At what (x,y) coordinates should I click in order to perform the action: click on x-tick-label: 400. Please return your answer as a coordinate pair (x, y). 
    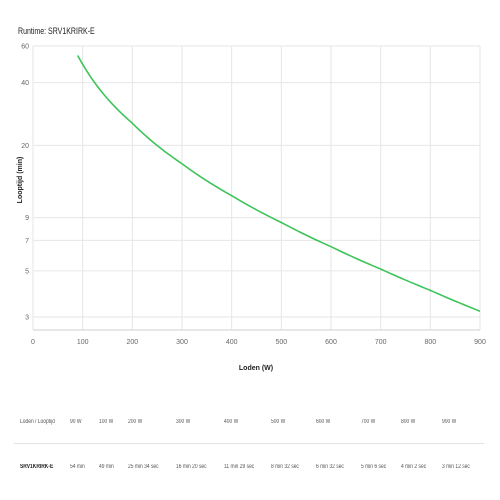
    Looking at the image, I should click on (232, 342).